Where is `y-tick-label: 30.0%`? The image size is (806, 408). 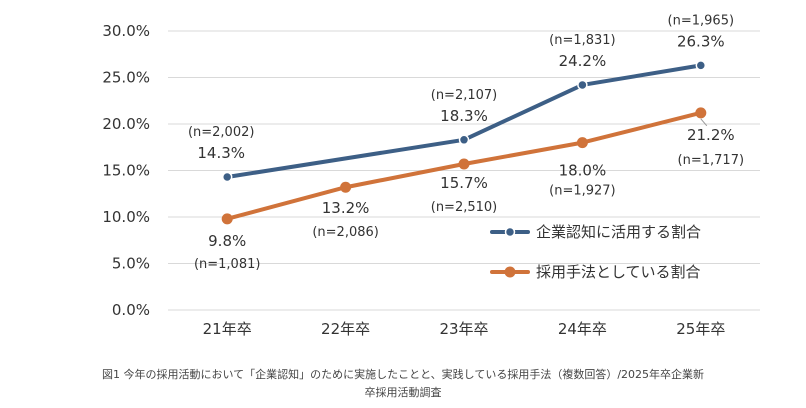 y-tick-label: 30.0% is located at coordinates (126, 31).